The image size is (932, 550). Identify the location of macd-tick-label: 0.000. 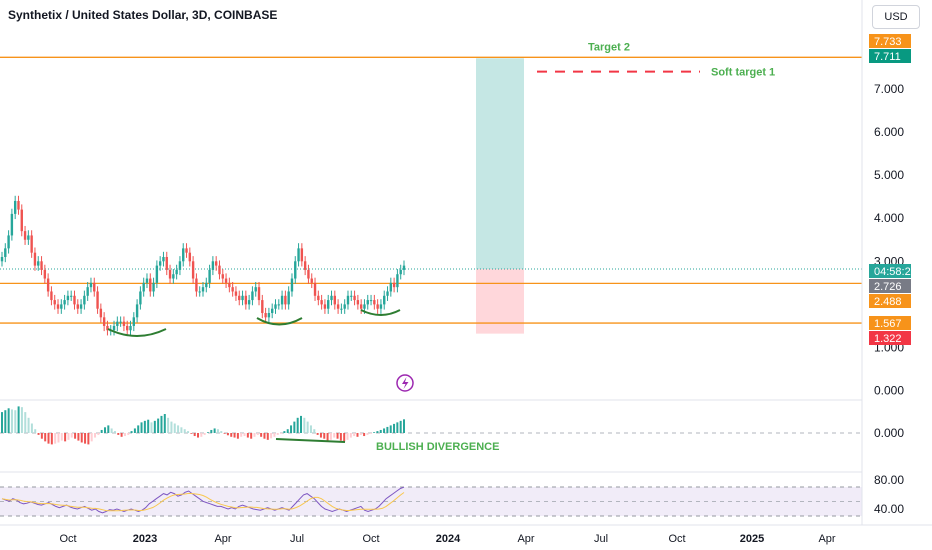
(889, 433).